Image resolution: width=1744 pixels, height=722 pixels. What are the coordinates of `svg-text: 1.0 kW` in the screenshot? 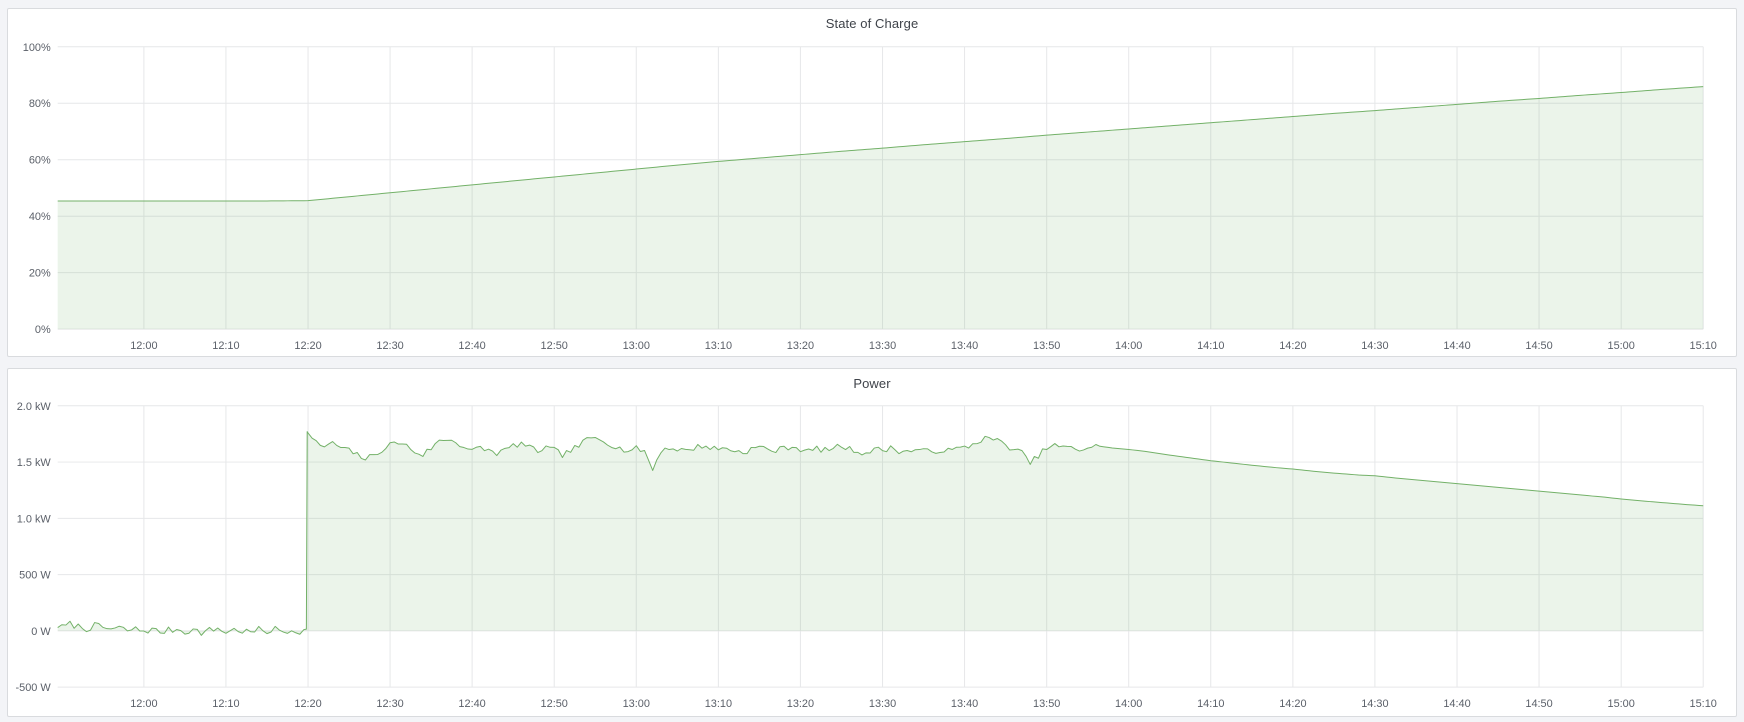 It's located at (34, 519).